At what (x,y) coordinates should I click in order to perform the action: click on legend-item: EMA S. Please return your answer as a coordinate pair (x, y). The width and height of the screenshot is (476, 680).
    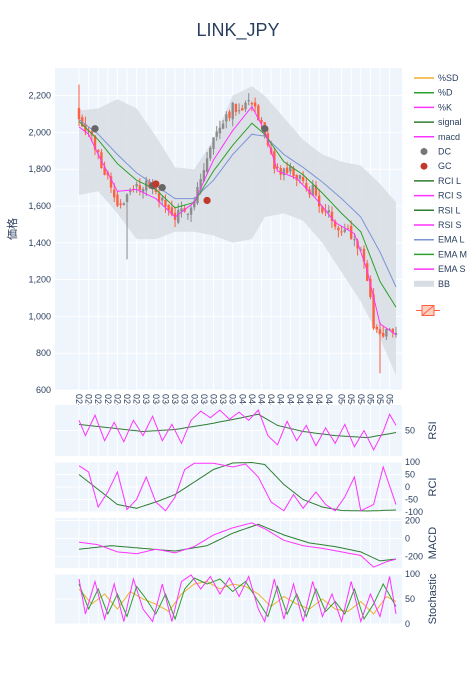
    Looking at the image, I should click on (440, 269).